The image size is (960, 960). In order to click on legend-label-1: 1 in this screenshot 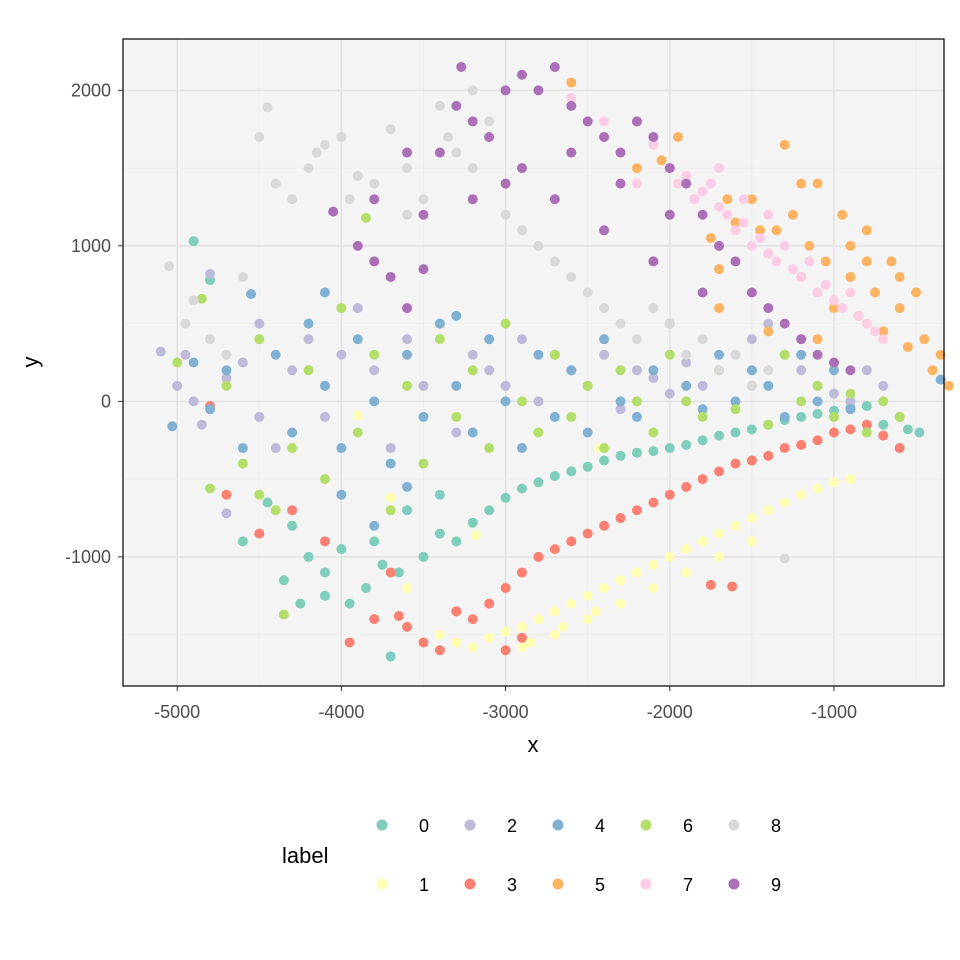, I will do `click(424, 885)`.